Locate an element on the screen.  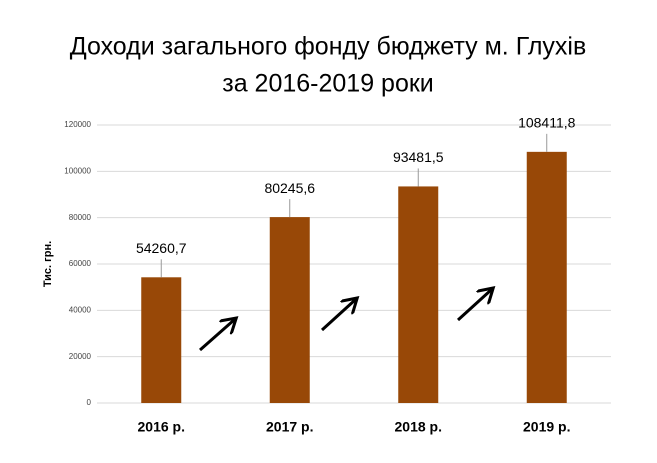
value-label: 93481,5 is located at coordinates (418, 157).